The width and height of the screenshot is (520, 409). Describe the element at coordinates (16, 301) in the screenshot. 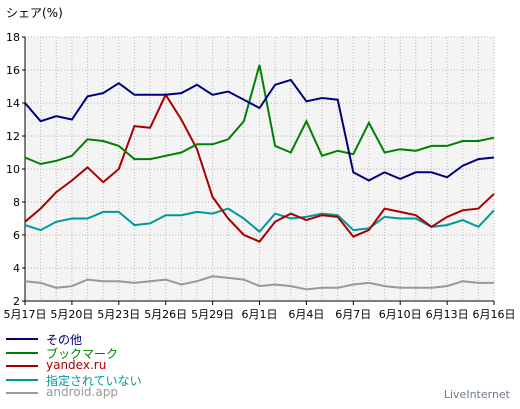

I see `y-tick-label: 2` at that location.